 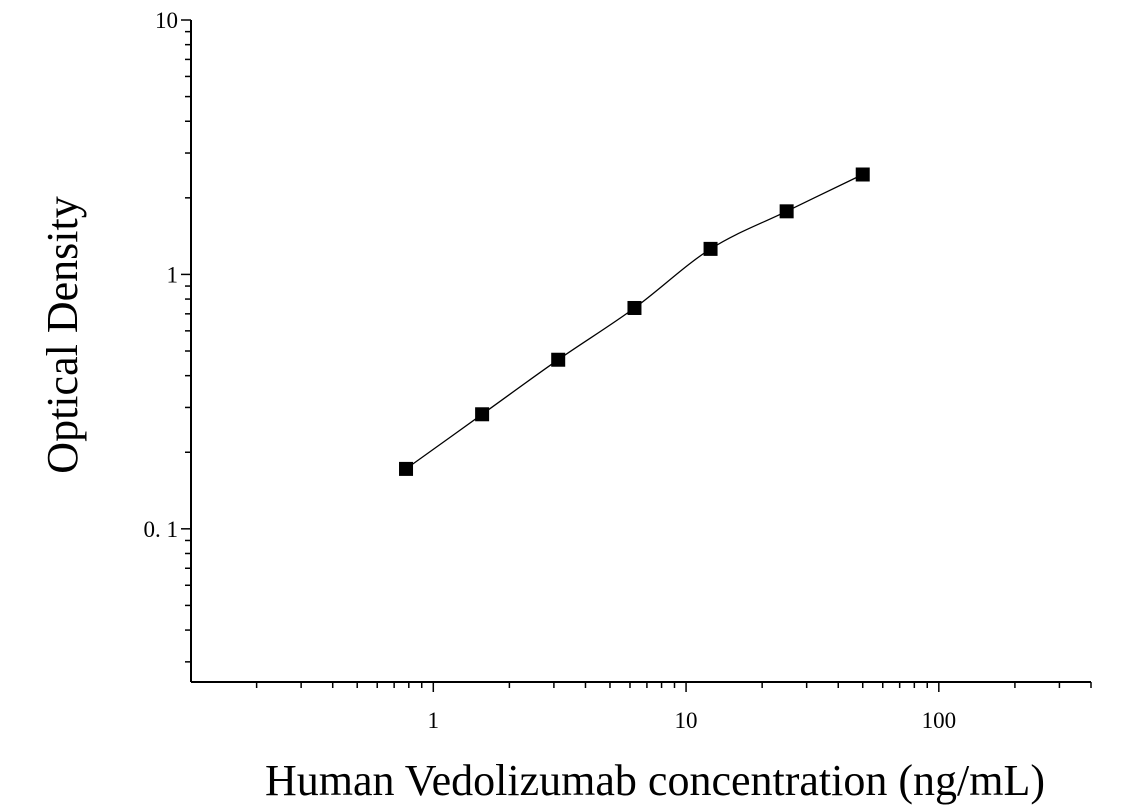 I want to click on x-tick-label: 100, so click(x=939, y=720).